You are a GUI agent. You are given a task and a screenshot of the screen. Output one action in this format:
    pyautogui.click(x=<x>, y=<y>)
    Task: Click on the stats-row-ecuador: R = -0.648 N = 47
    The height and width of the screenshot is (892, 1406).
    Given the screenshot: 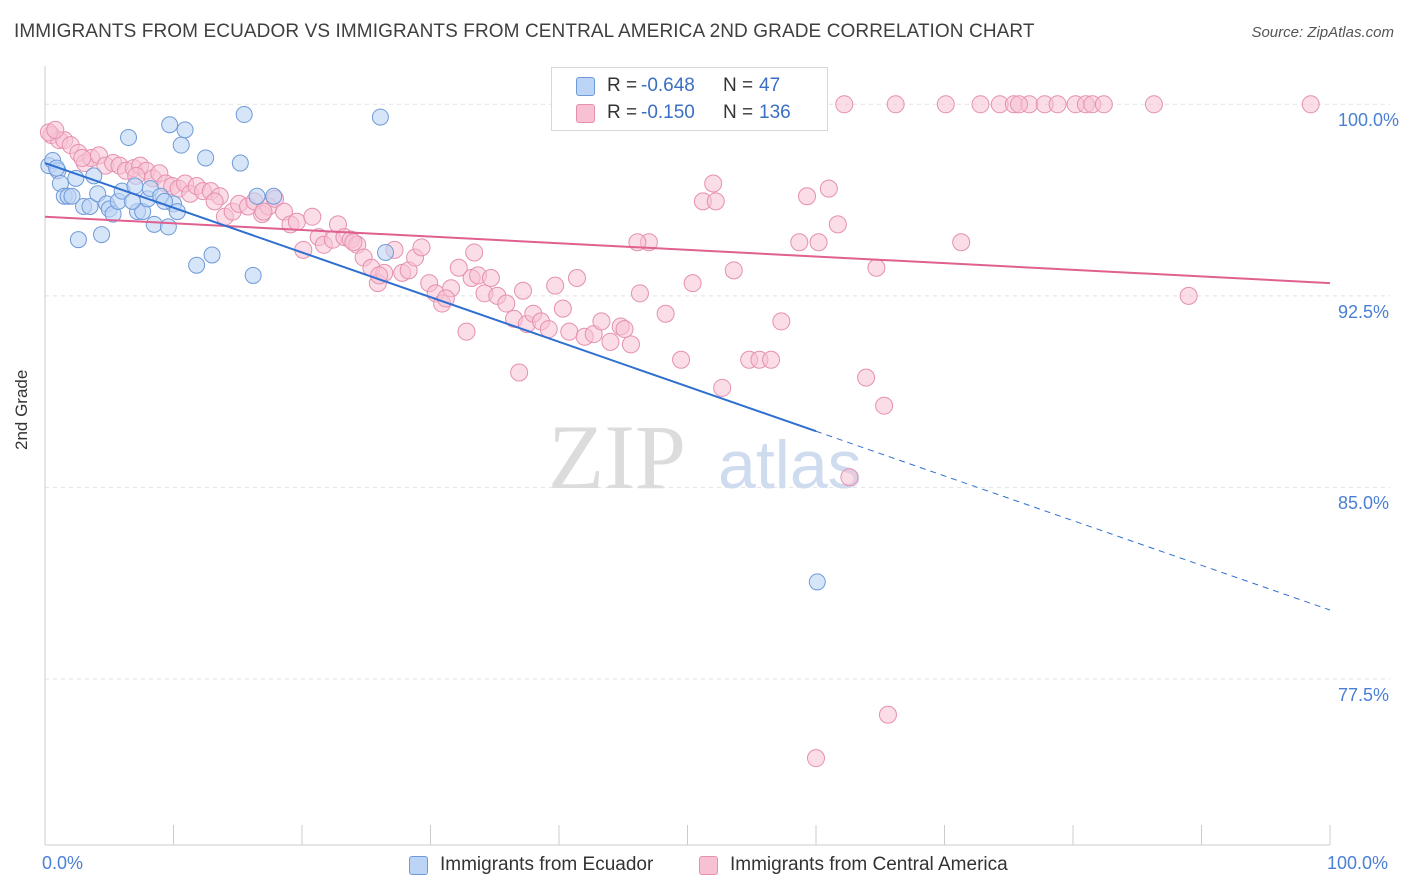 What is the action you would take?
    pyautogui.click(x=678, y=86)
    